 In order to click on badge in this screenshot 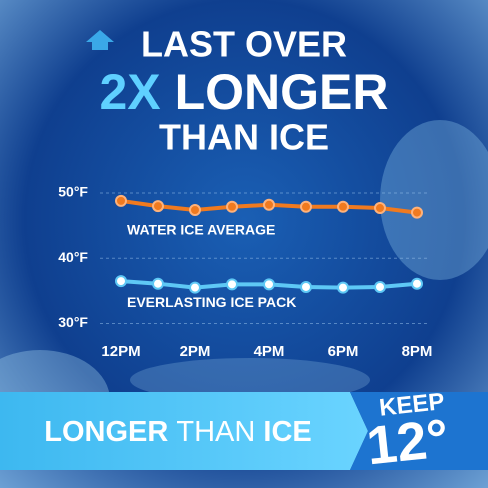, I will do `click(419, 431)`.